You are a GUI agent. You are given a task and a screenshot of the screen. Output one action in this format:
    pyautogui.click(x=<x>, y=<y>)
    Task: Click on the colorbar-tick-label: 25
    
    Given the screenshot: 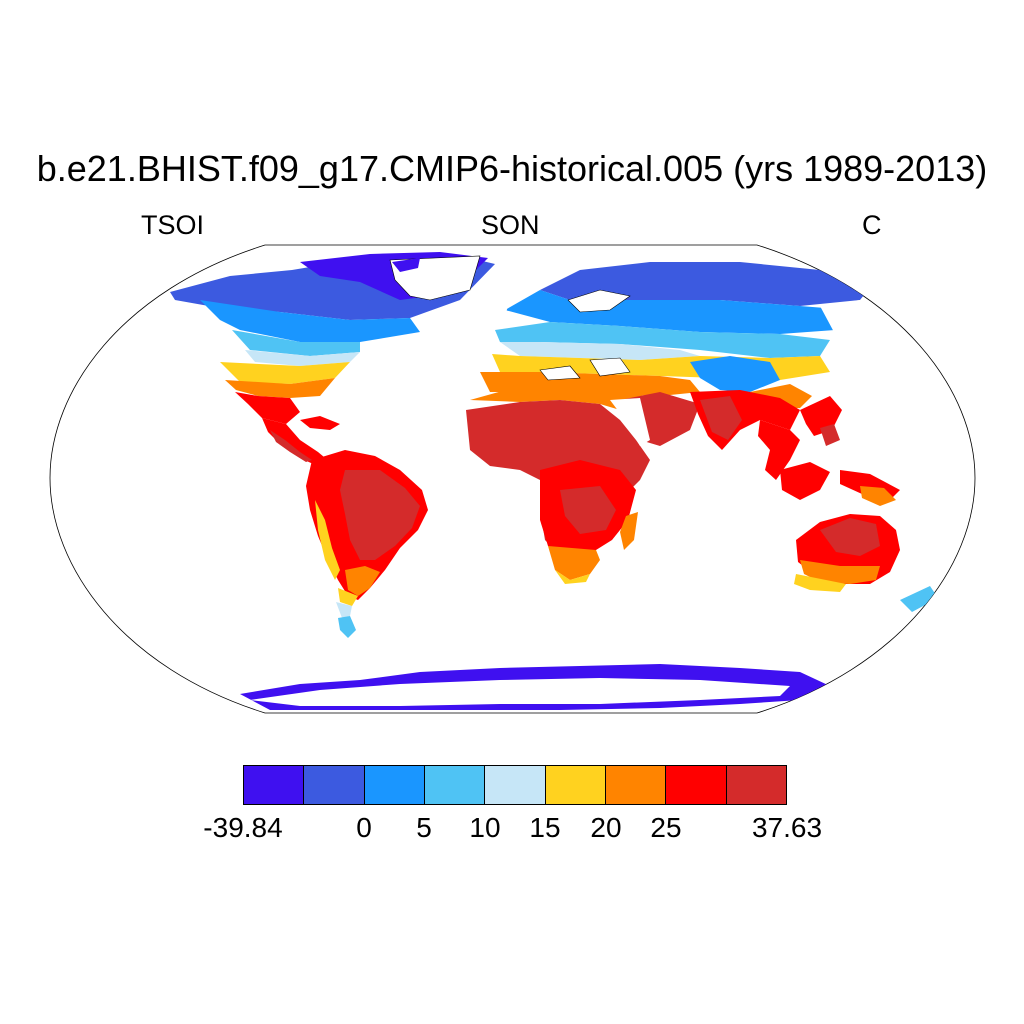 What is the action you would take?
    pyautogui.click(x=666, y=827)
    